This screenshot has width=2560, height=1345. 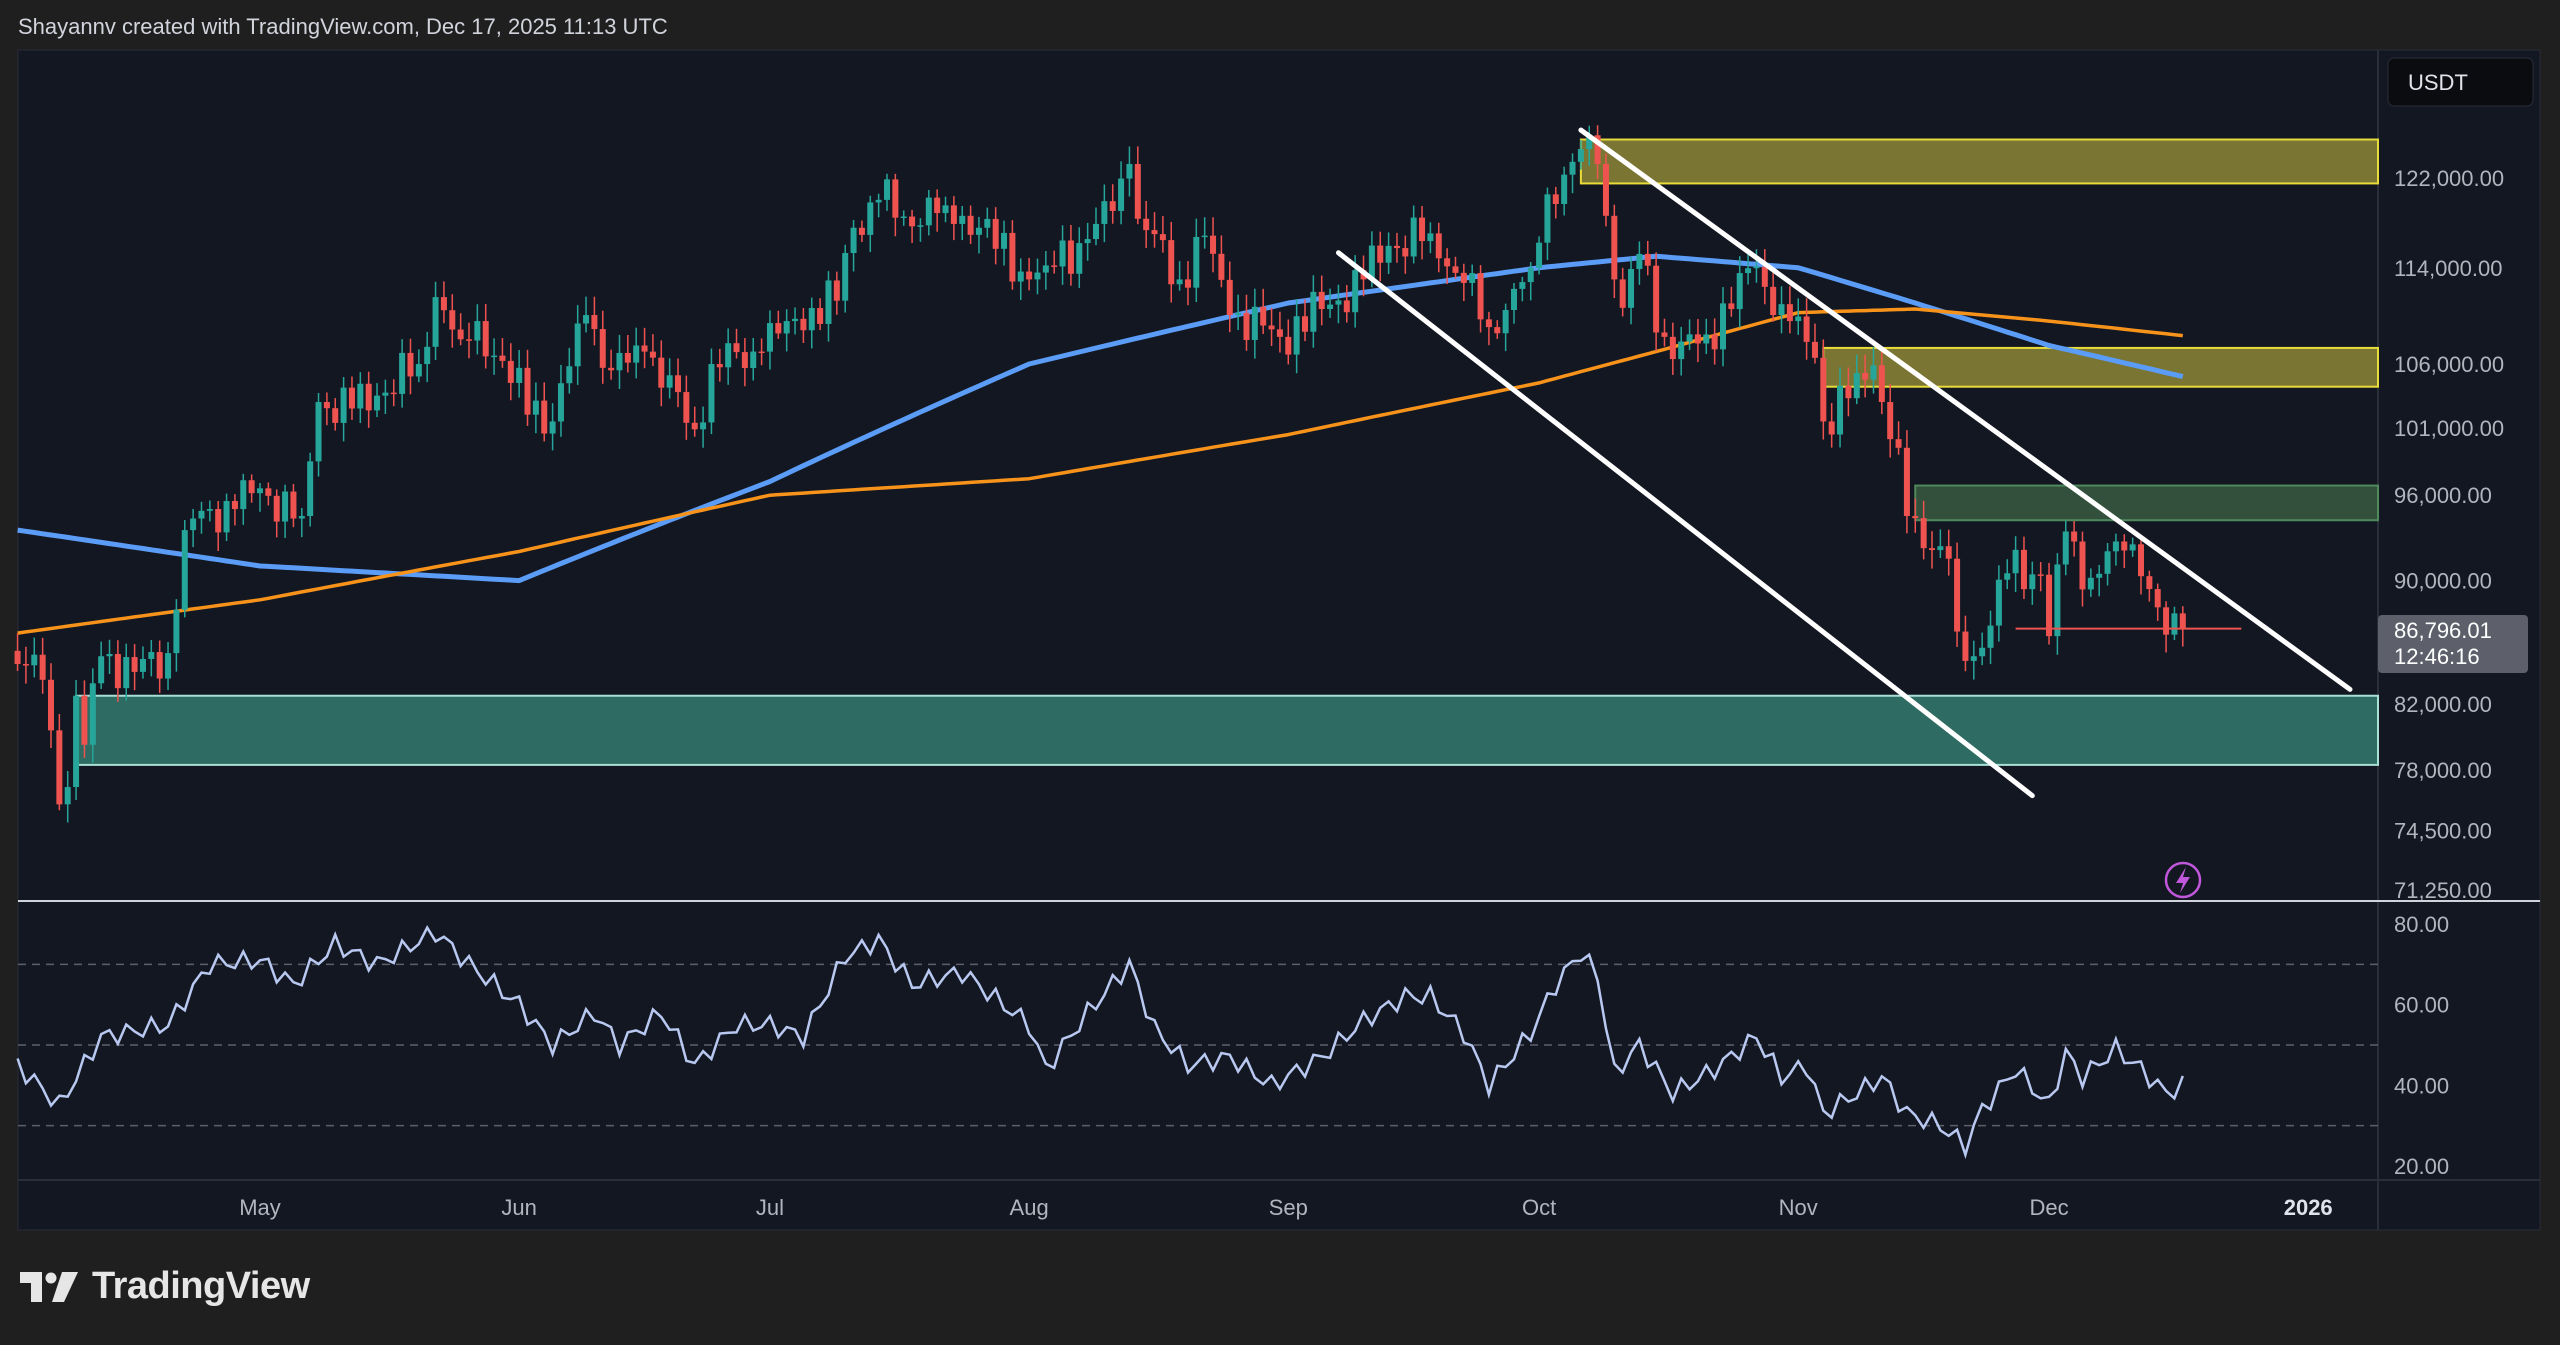 I want to click on time-axis: May Jun Jul Aug Sep Oct Nov Dec 2026, so click(x=1285, y=1207).